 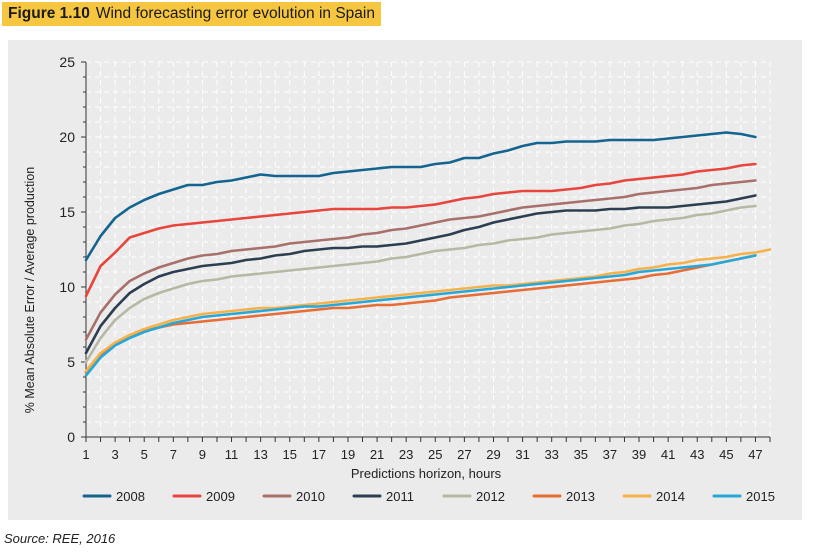 What do you see at coordinates (260, 454) in the screenshot?
I see `x-tick-label: 13` at bounding box center [260, 454].